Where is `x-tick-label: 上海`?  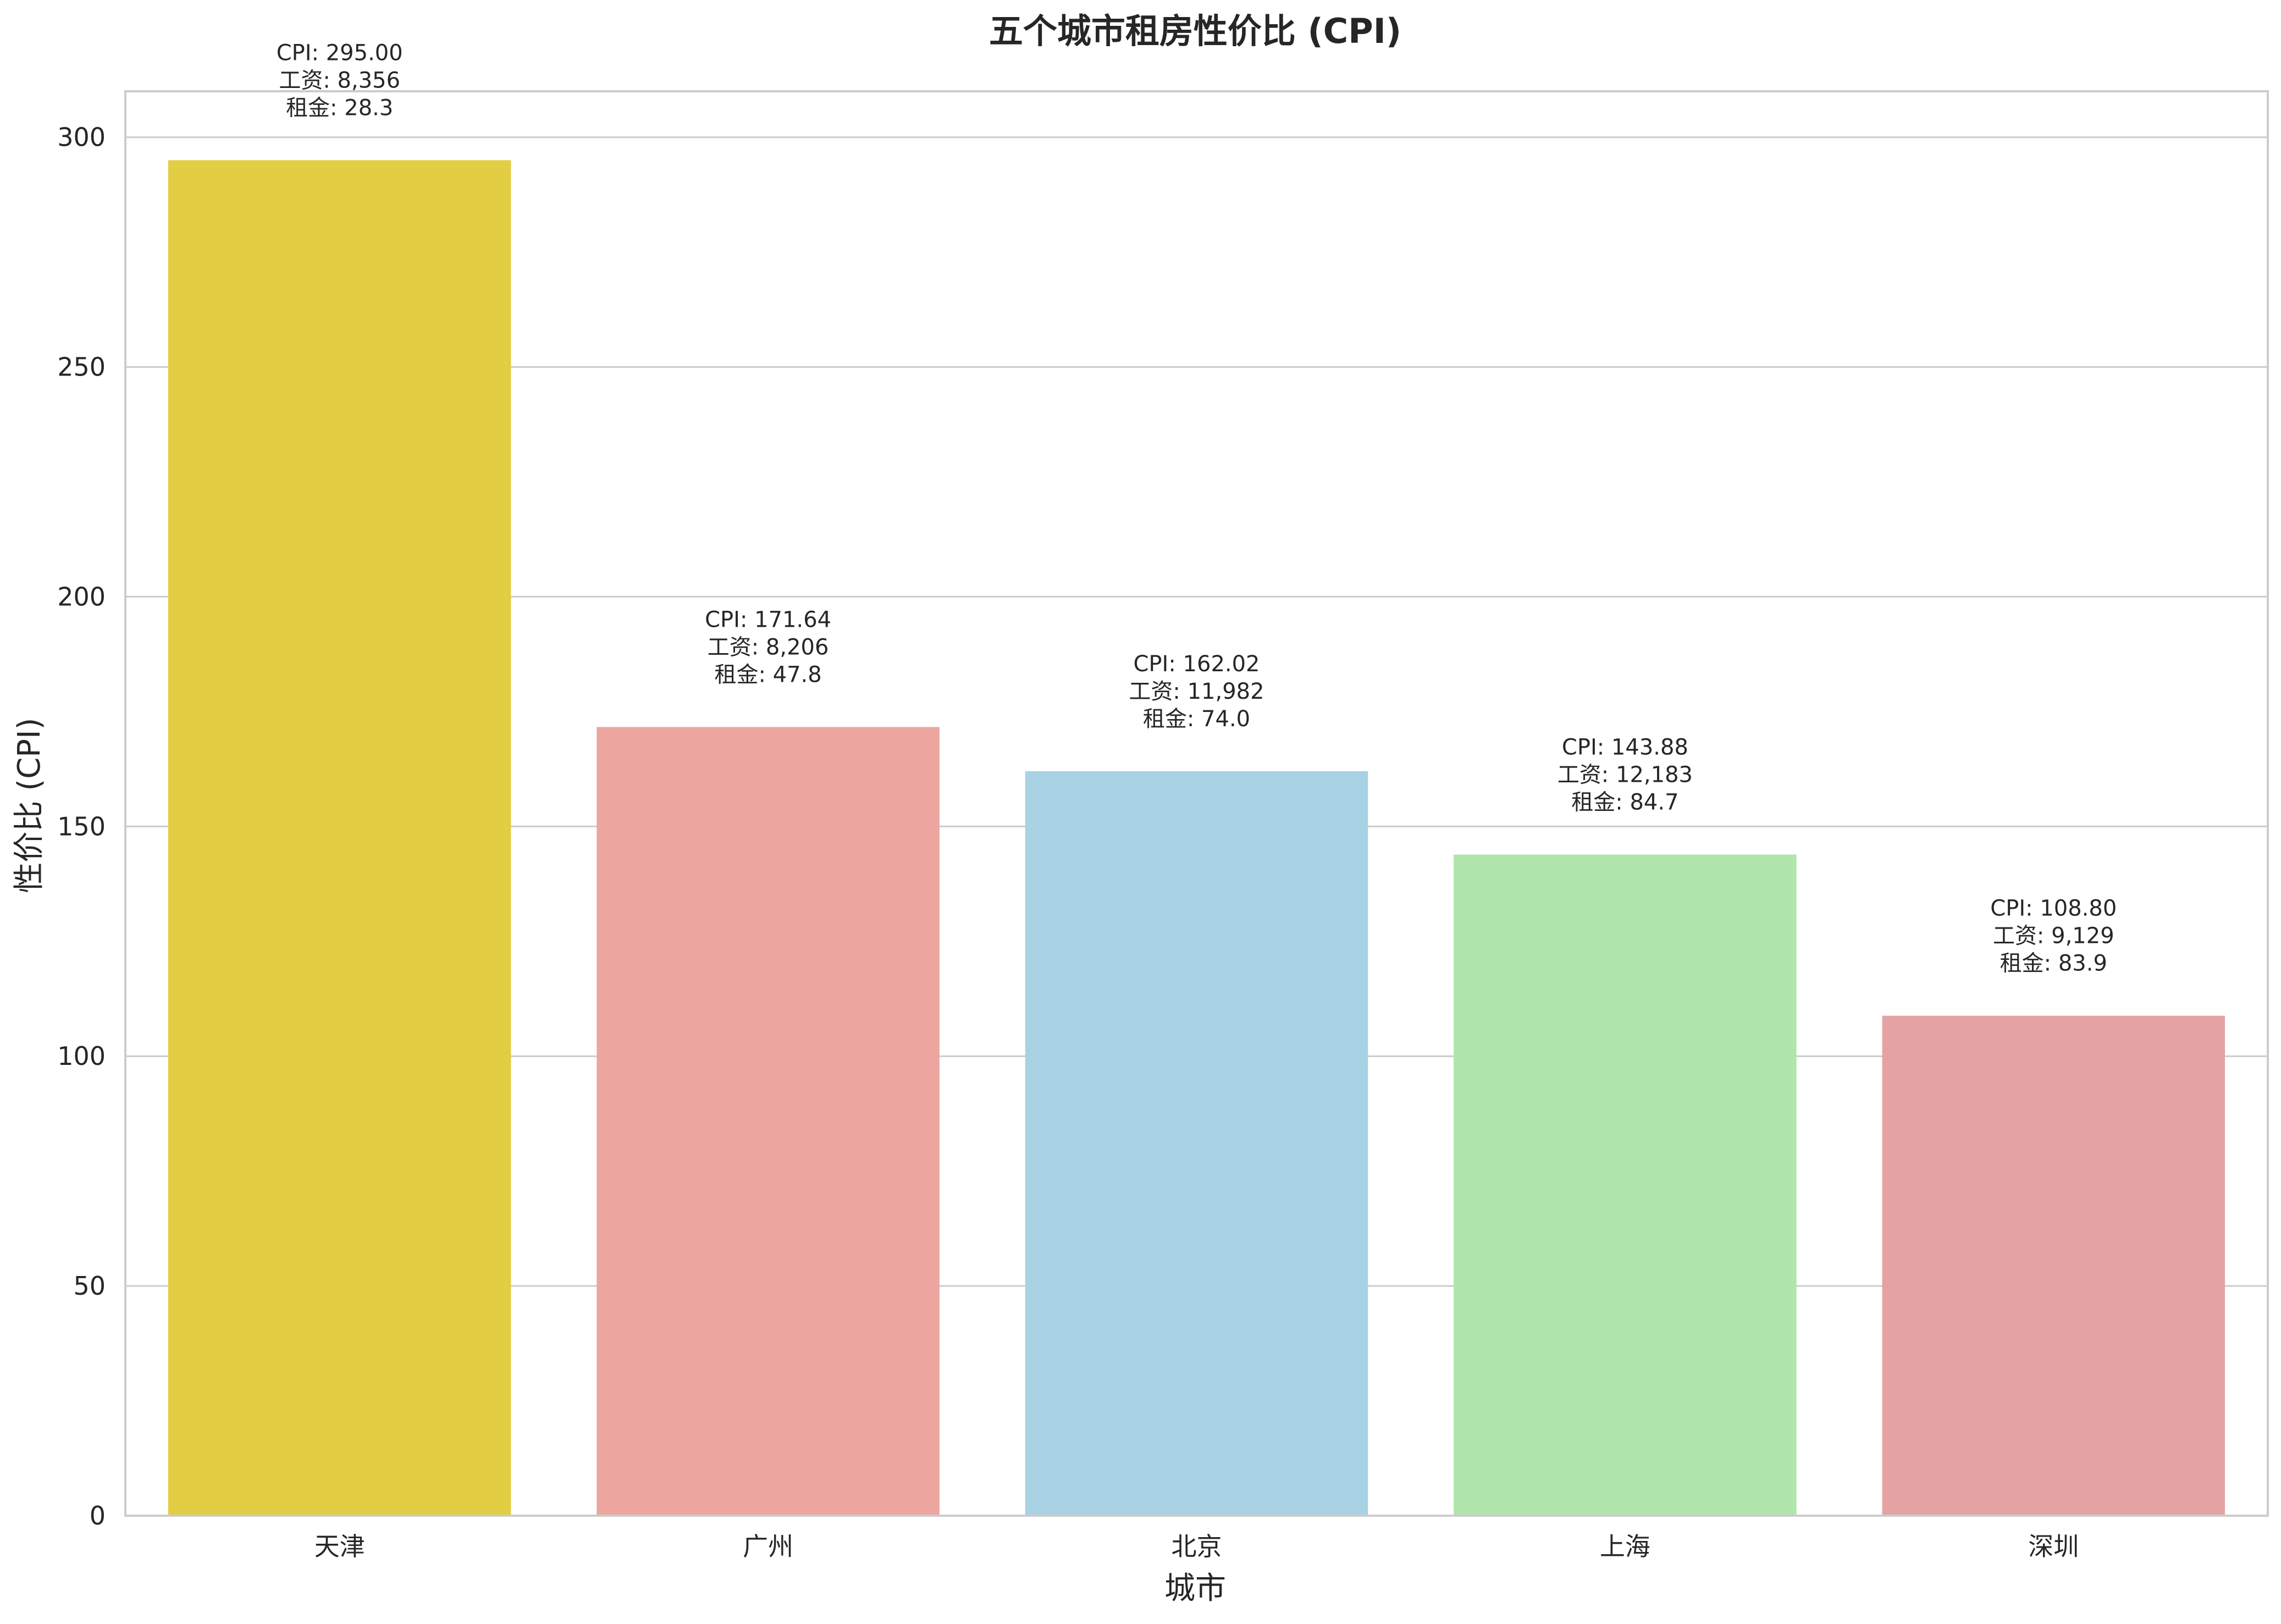 x-tick-label: 上海 is located at coordinates (1625, 1546).